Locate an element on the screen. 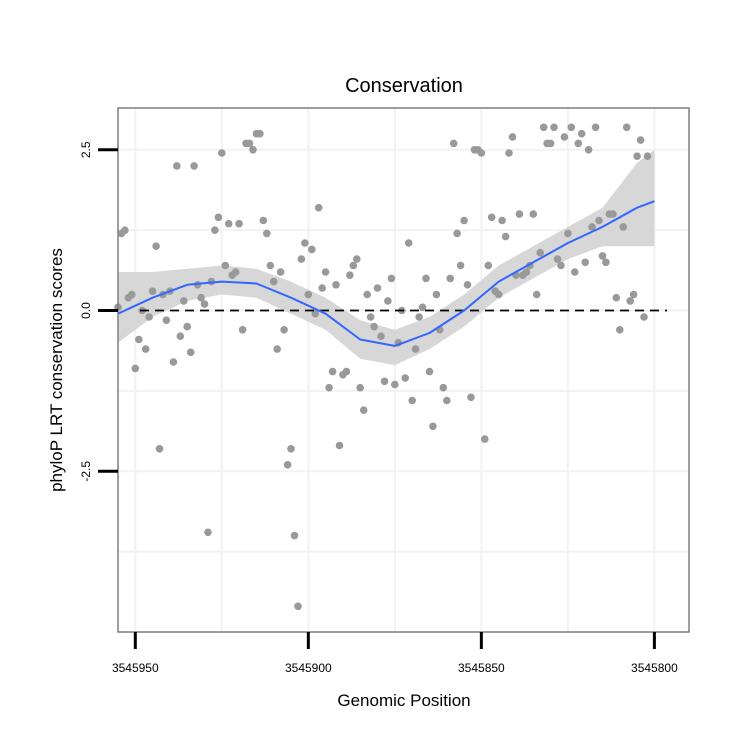 The width and height of the screenshot is (750, 750). chart-title: Conservation is located at coordinates (404, 86).